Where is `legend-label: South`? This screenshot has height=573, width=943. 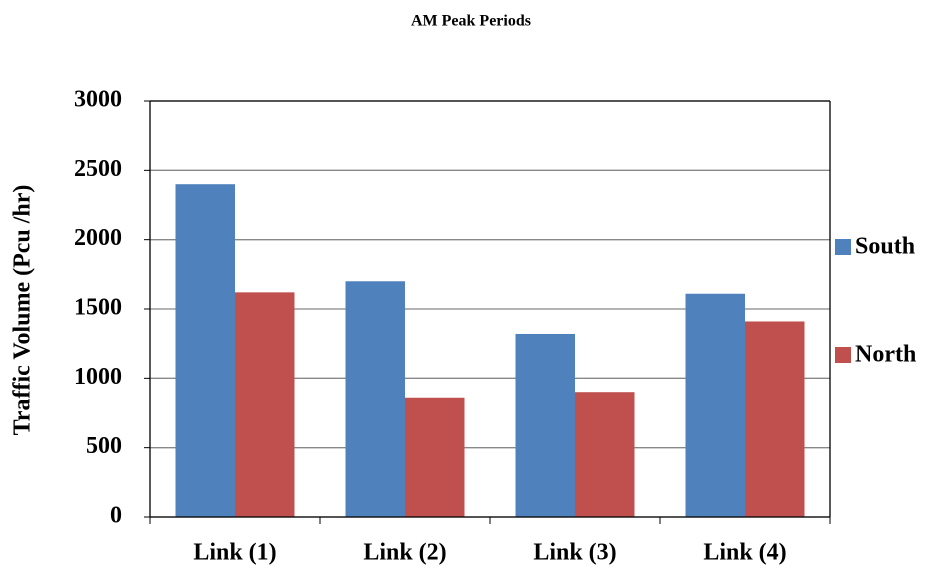 legend-label: South is located at coordinates (885, 247).